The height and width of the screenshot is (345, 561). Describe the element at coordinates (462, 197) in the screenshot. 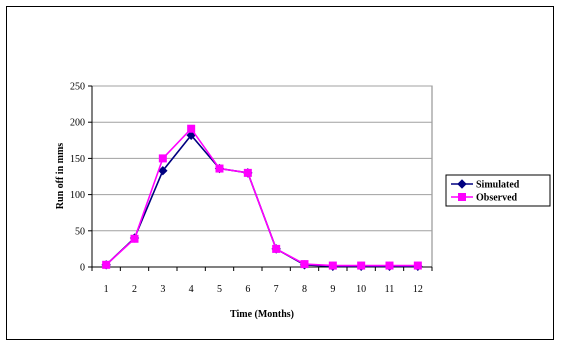

I see `legend-marker-observed` at that location.